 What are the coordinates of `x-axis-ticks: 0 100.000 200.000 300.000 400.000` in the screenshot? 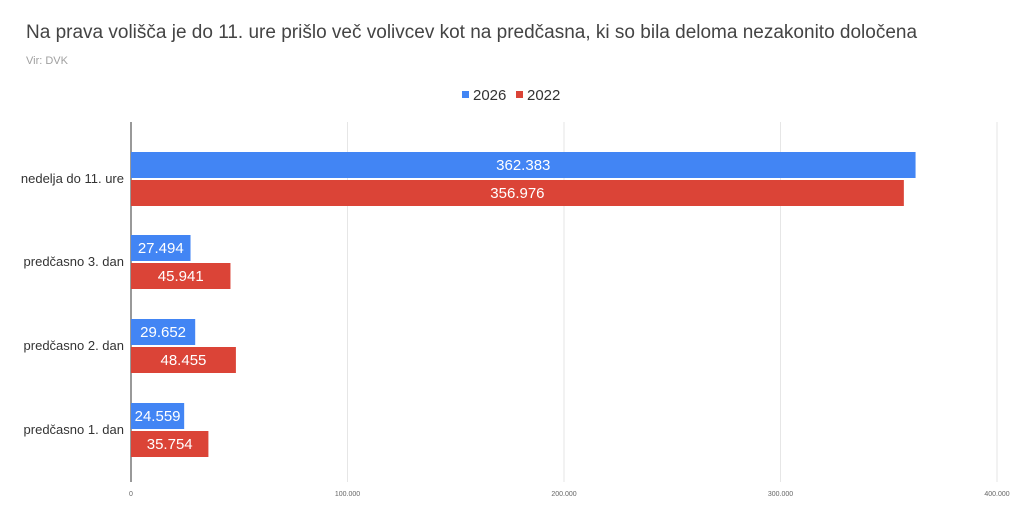 It's located at (569, 494).